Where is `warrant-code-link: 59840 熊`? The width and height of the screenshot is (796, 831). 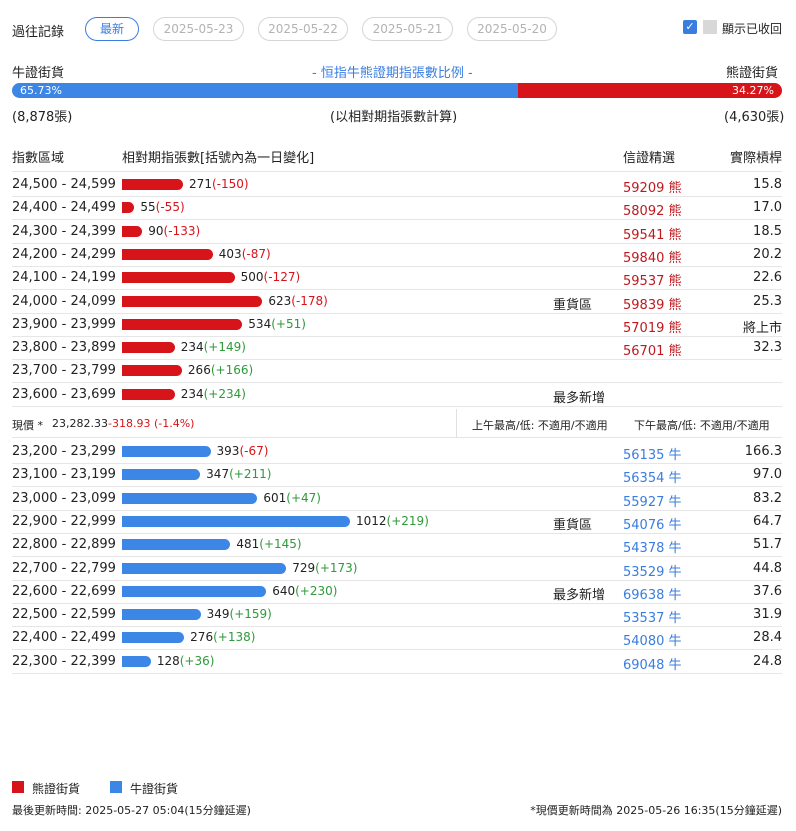 warrant-code-link: 59840 熊 is located at coordinates (652, 258).